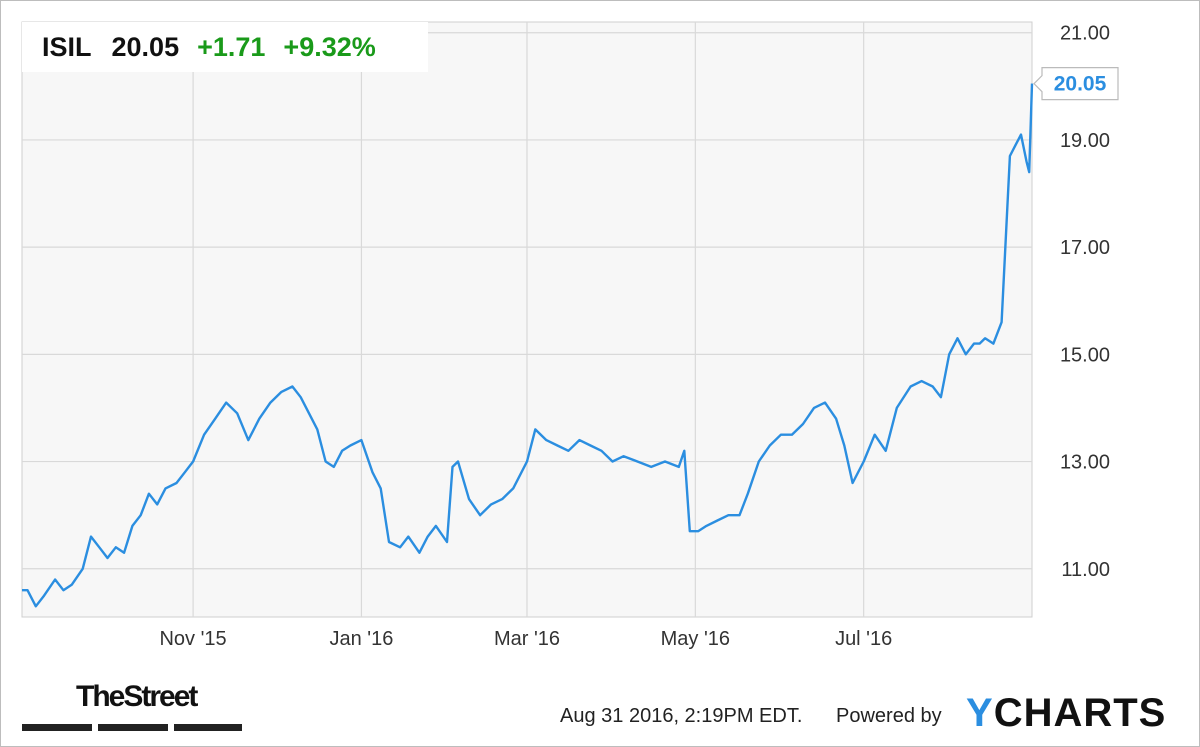 The image size is (1200, 747). I want to click on ycharts-logo-rest: CHARTS, so click(1080, 713).